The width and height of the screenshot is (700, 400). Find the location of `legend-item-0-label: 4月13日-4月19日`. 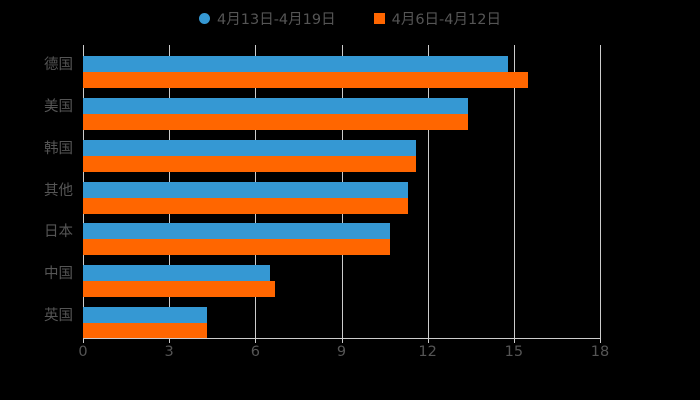

legend-item-0-label: 4月13日-4月19日 is located at coordinates (276, 20).